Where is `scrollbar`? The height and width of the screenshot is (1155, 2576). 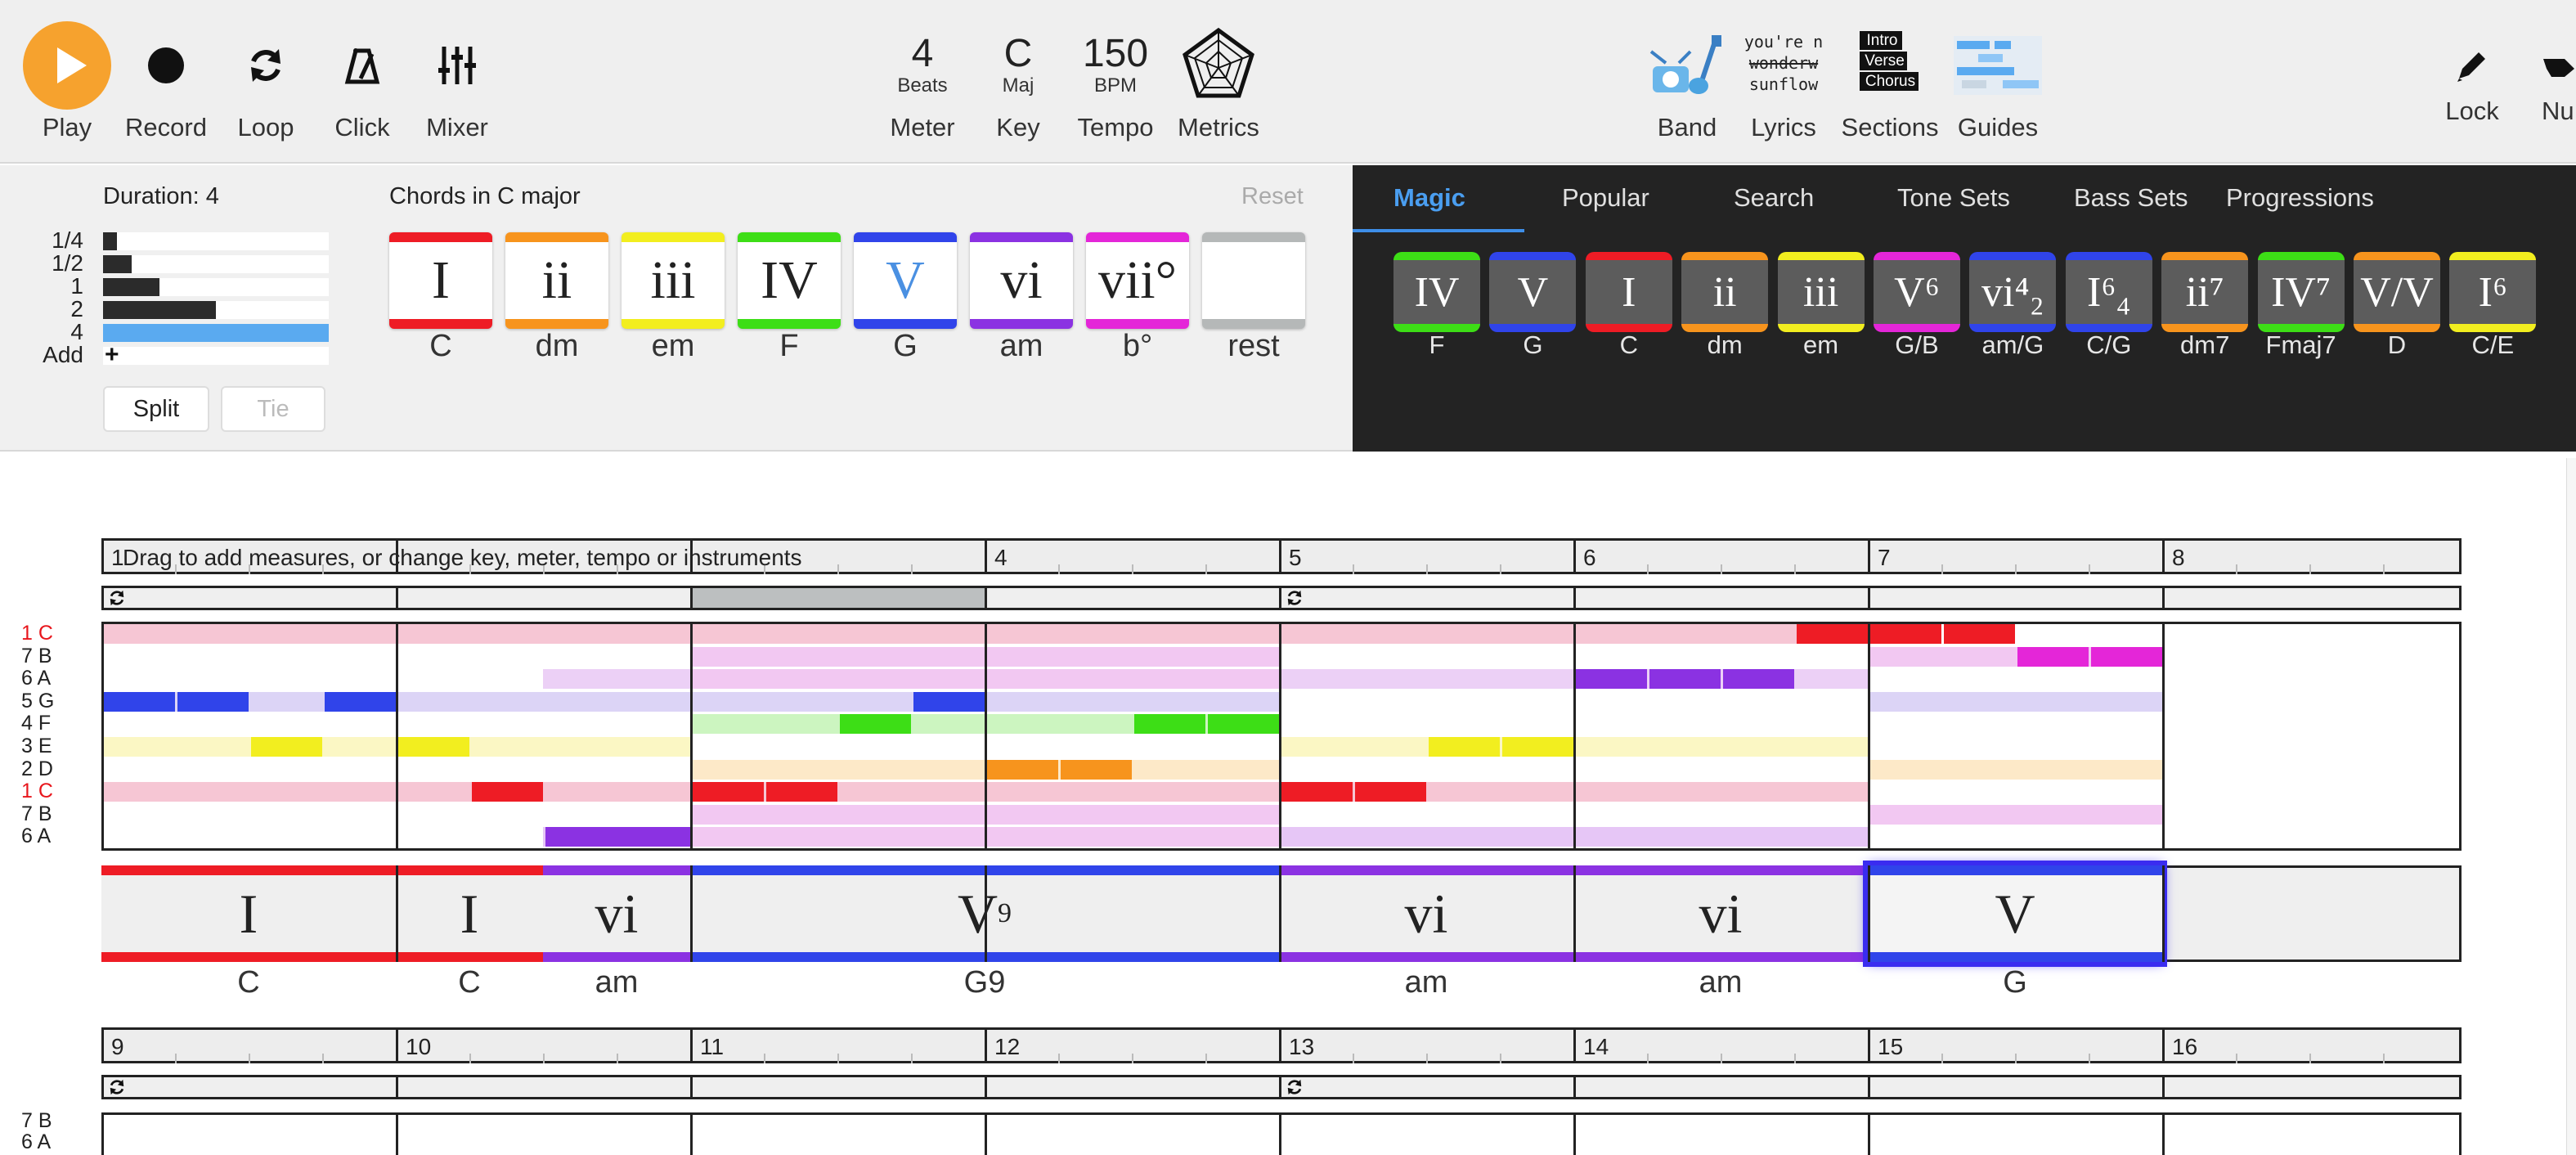 scrollbar is located at coordinates (2571, 806).